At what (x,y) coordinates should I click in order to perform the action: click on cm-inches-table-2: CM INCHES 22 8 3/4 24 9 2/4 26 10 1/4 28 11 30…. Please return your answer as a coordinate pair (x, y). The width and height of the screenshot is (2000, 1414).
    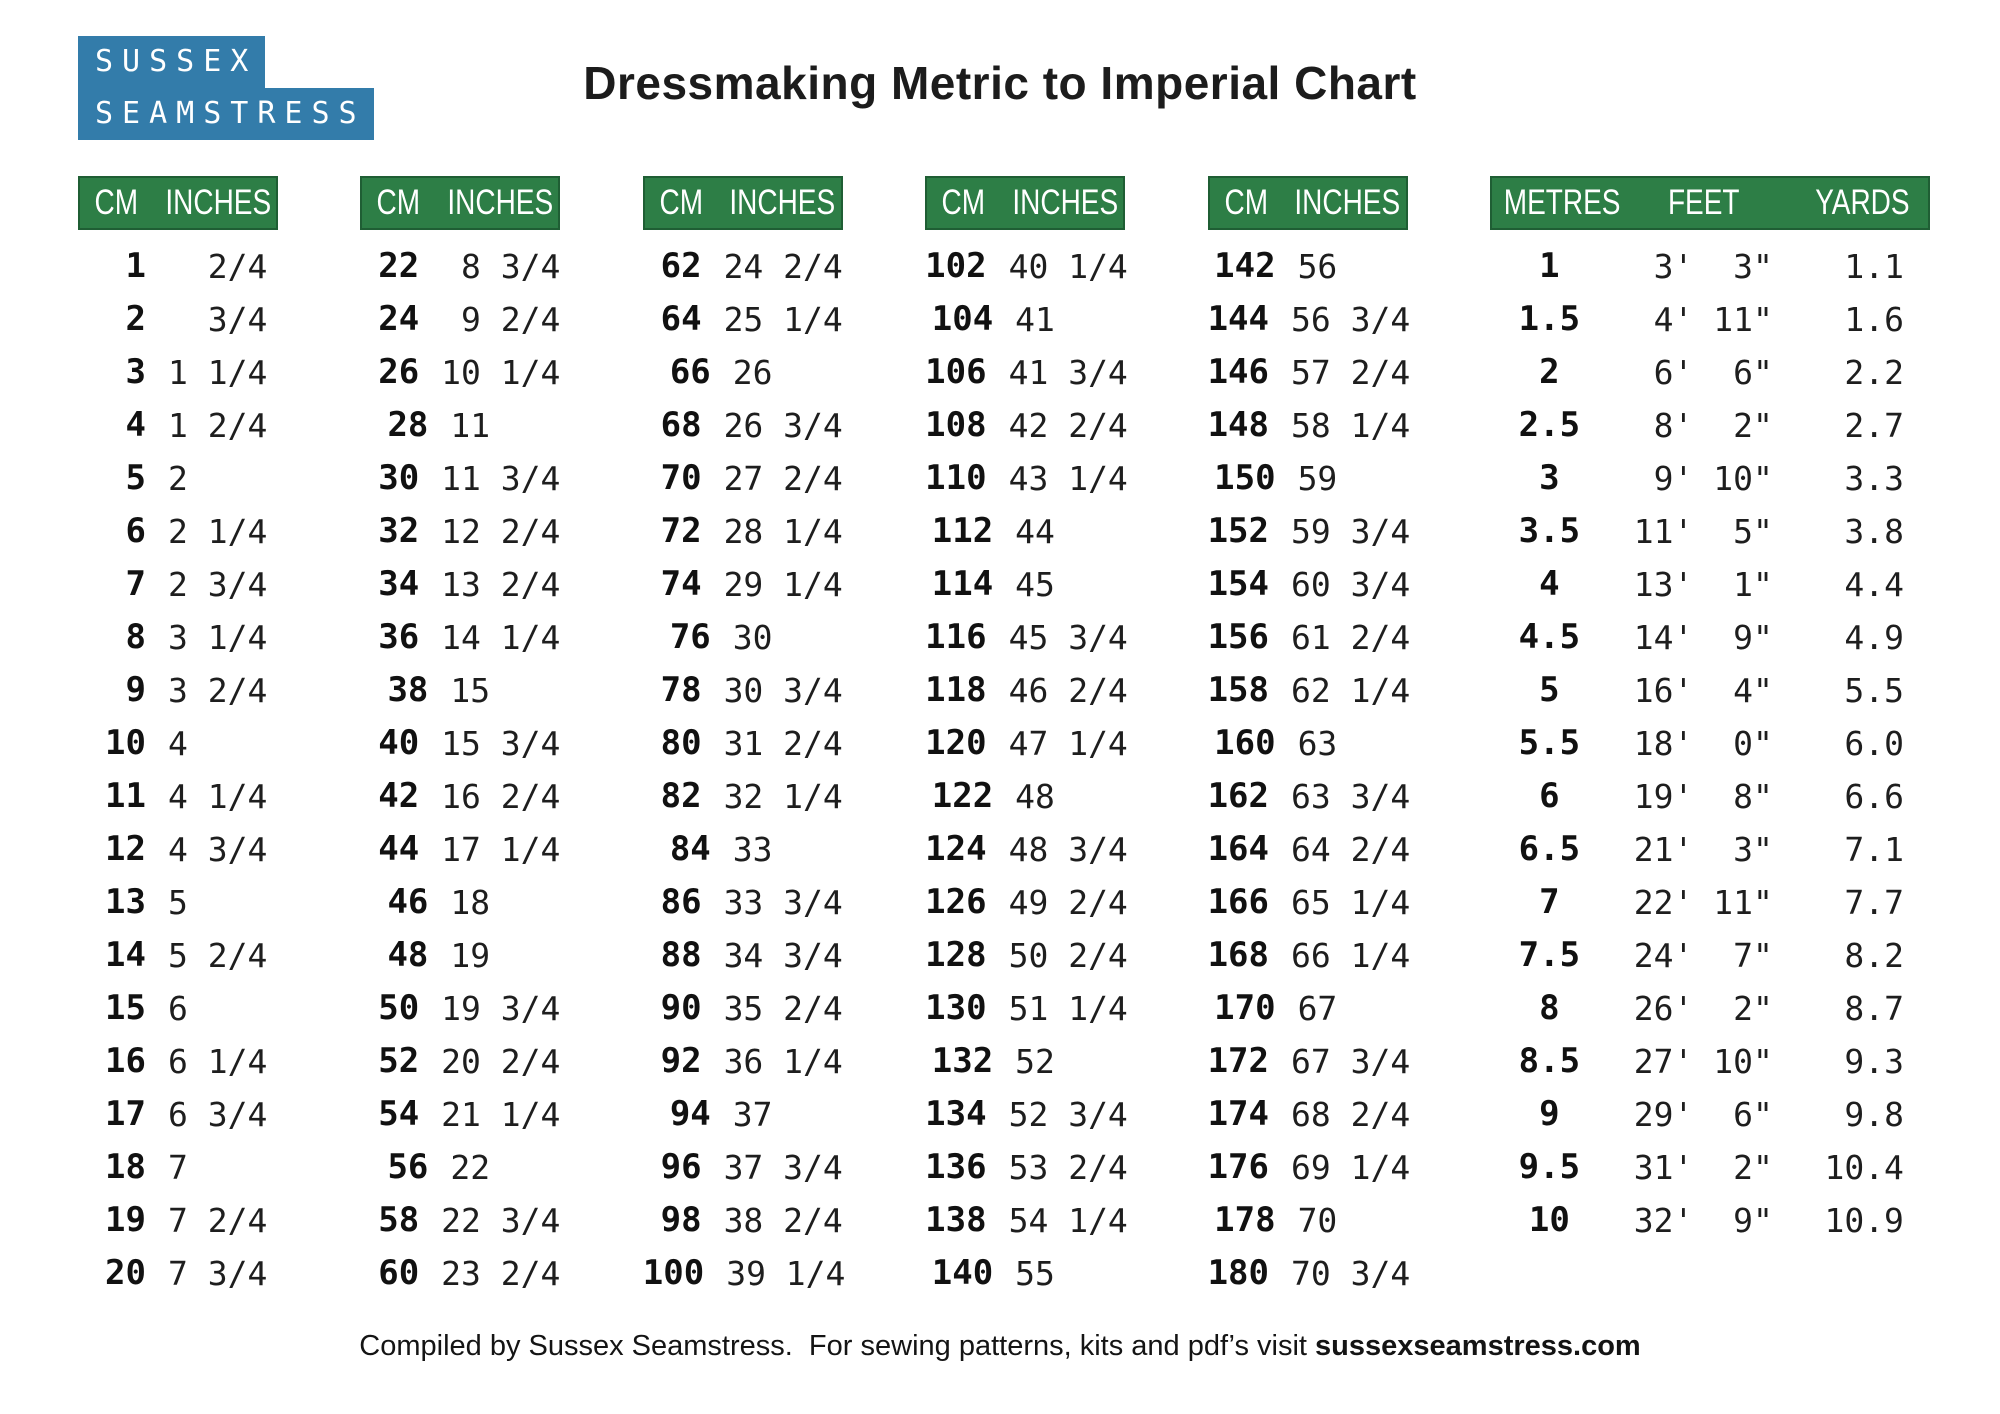
    Looking at the image, I should click on (460, 738).